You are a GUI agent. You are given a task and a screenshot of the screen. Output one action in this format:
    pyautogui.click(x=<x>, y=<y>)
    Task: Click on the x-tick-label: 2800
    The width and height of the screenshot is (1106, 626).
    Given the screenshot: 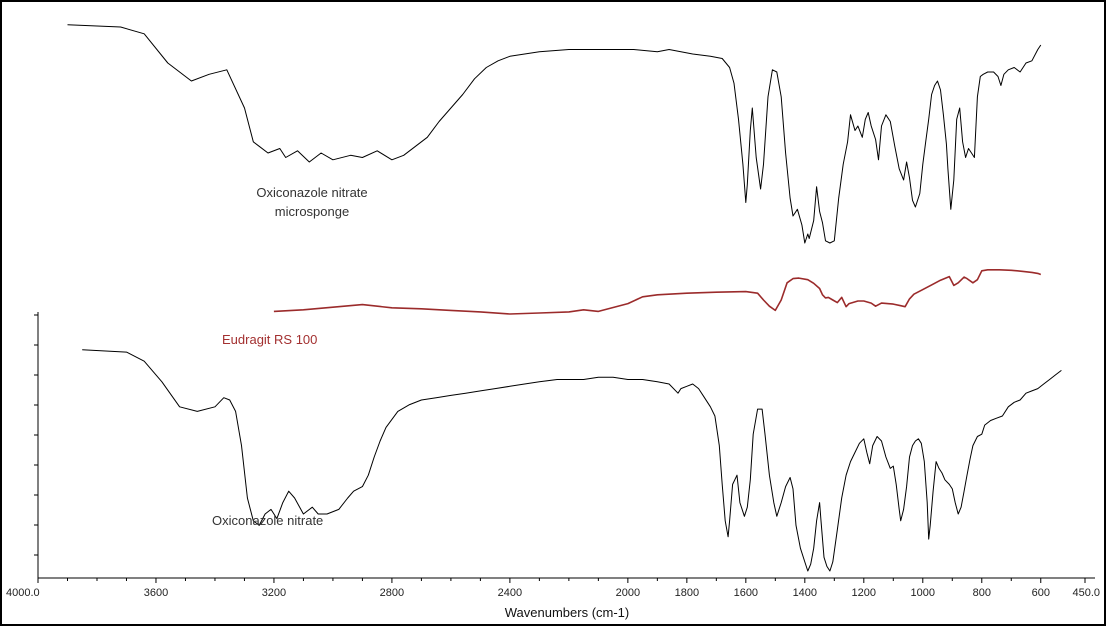 What is the action you would take?
    pyautogui.click(x=392, y=593)
    